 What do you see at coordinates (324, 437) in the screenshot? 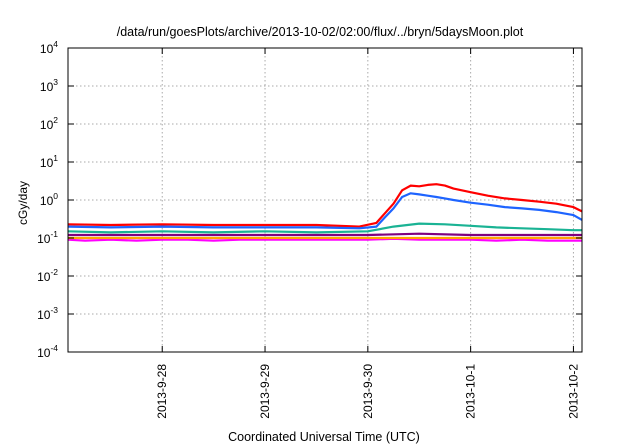
I see `x-axis-title: Coordinated Universal Time (UTC)` at bounding box center [324, 437].